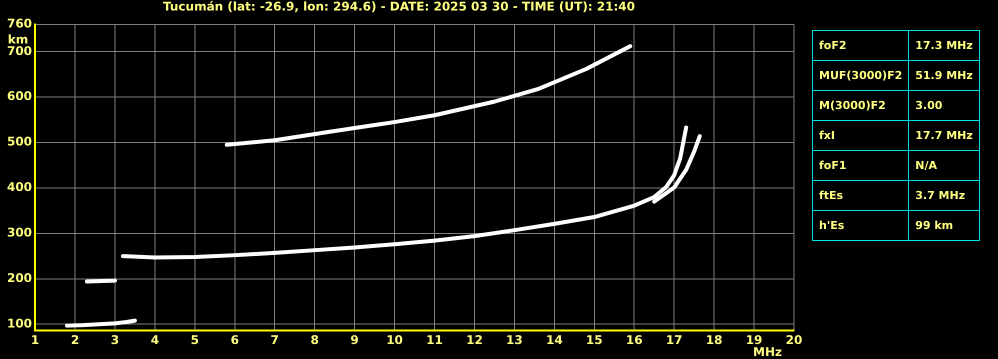  Describe the element at coordinates (714, 339) in the screenshot. I see `x-tick-label: 18` at that location.